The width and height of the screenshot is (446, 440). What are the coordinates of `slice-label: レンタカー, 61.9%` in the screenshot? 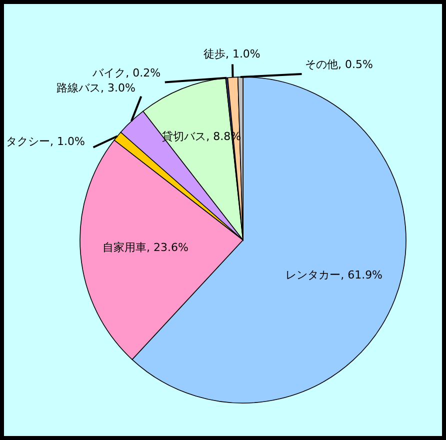 It's located at (334, 275).